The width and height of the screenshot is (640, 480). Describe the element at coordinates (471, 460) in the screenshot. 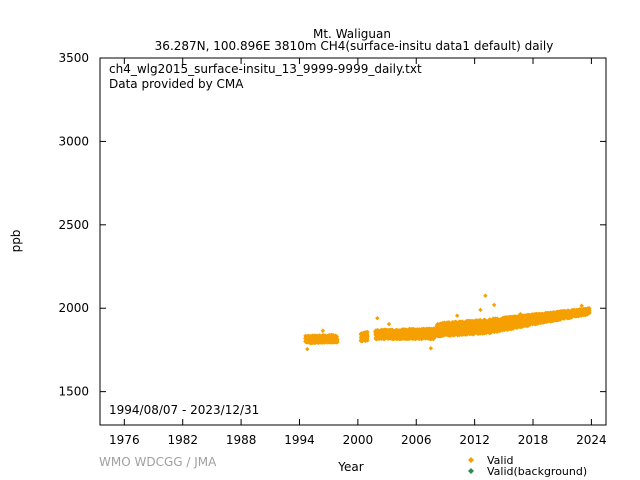

I see `legend-marker-valid` at that location.